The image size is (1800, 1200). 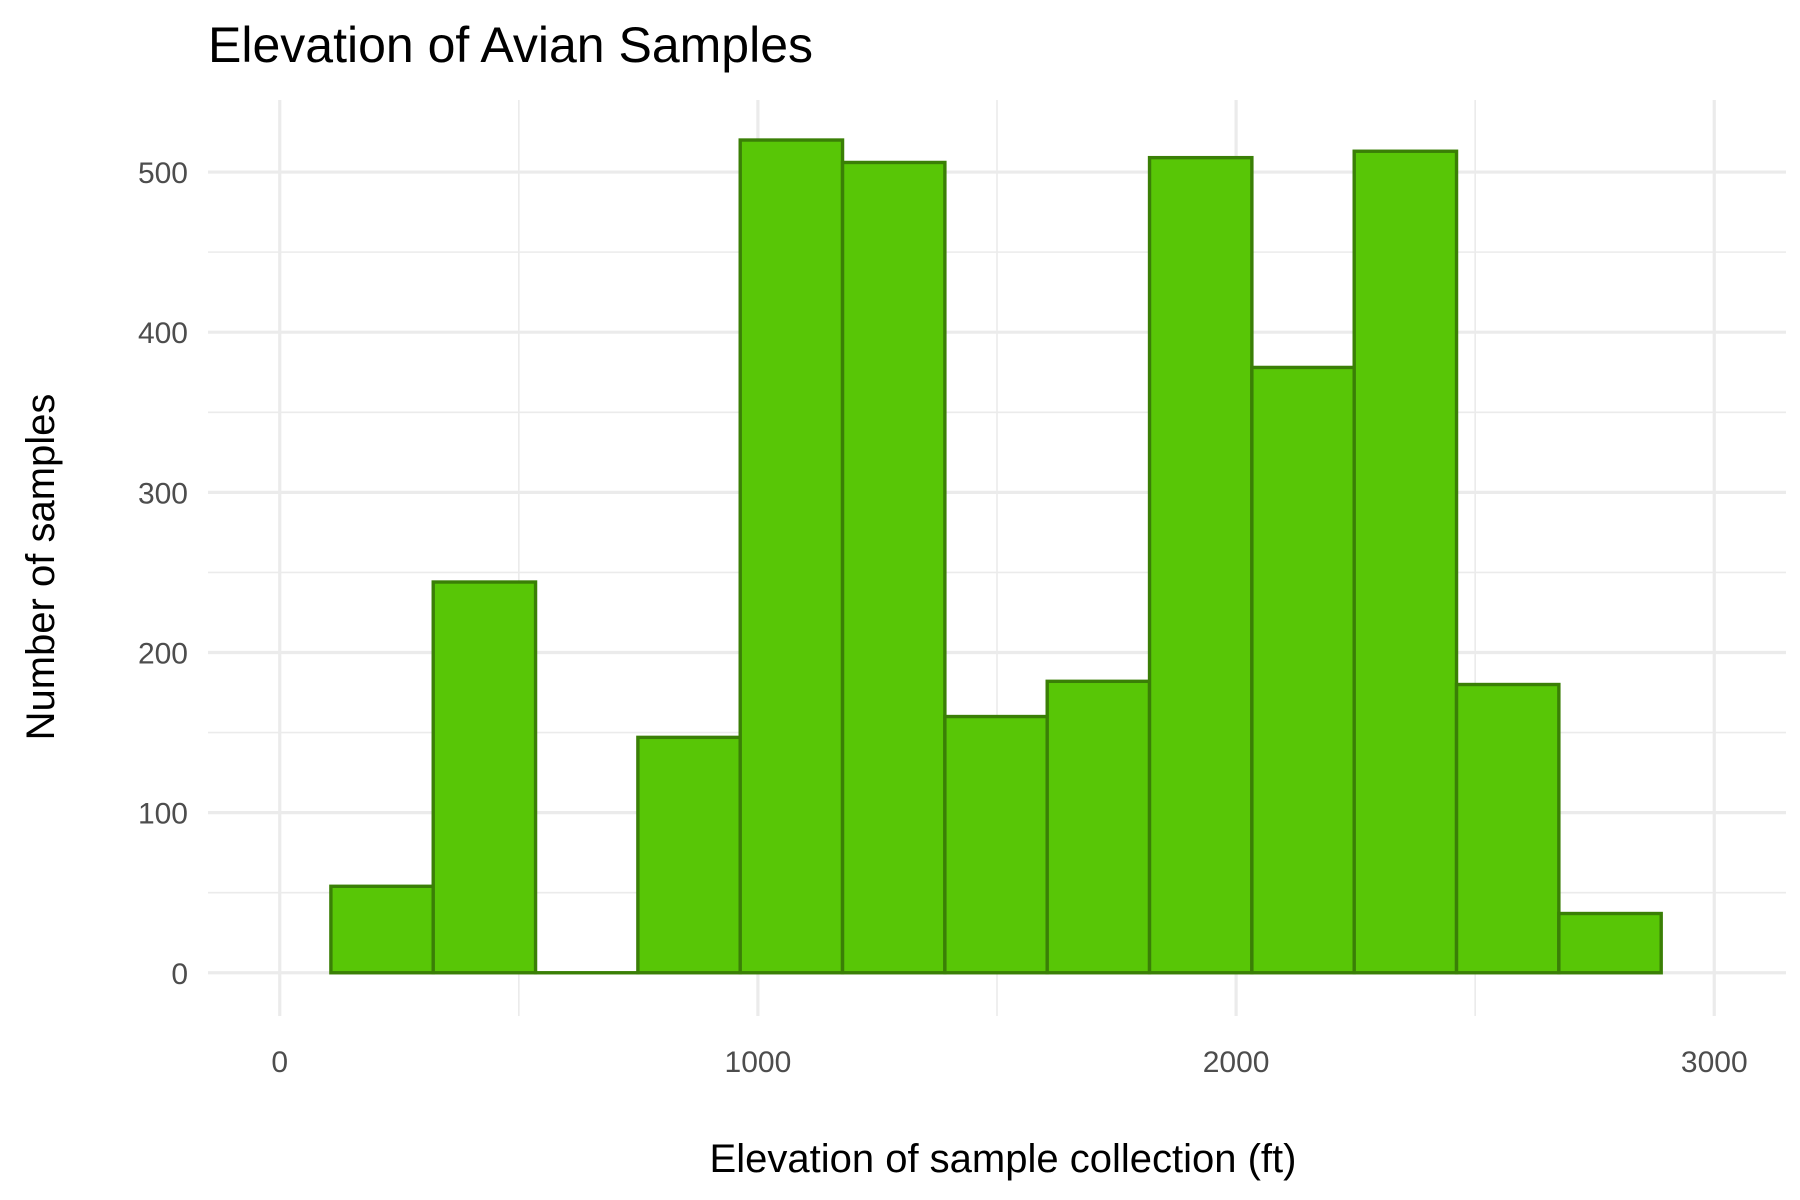 What do you see at coordinates (163, 814) in the screenshot?
I see `y-tick-label: 100` at bounding box center [163, 814].